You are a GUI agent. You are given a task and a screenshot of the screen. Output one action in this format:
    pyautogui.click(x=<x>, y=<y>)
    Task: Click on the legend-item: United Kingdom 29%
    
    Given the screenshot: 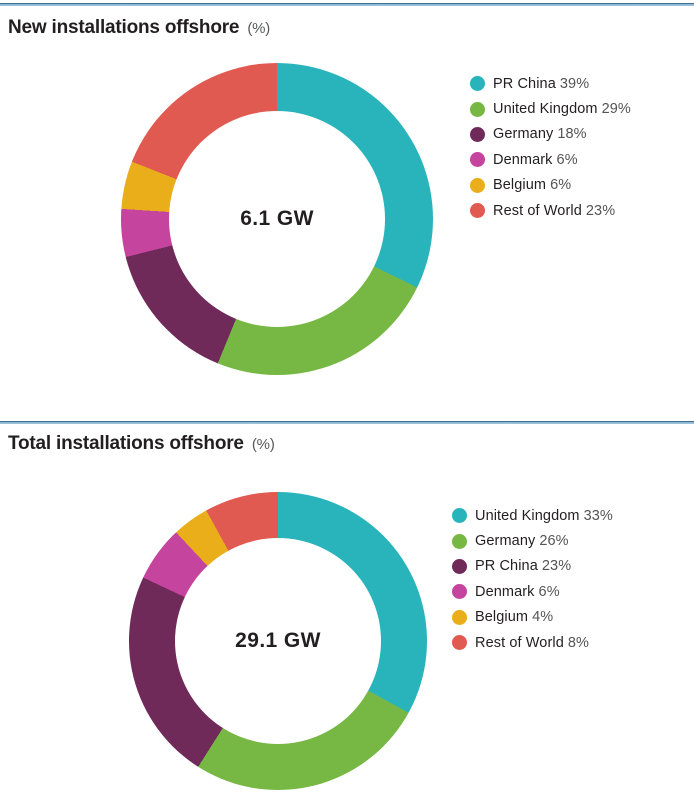 What is the action you would take?
    pyautogui.click(x=550, y=108)
    